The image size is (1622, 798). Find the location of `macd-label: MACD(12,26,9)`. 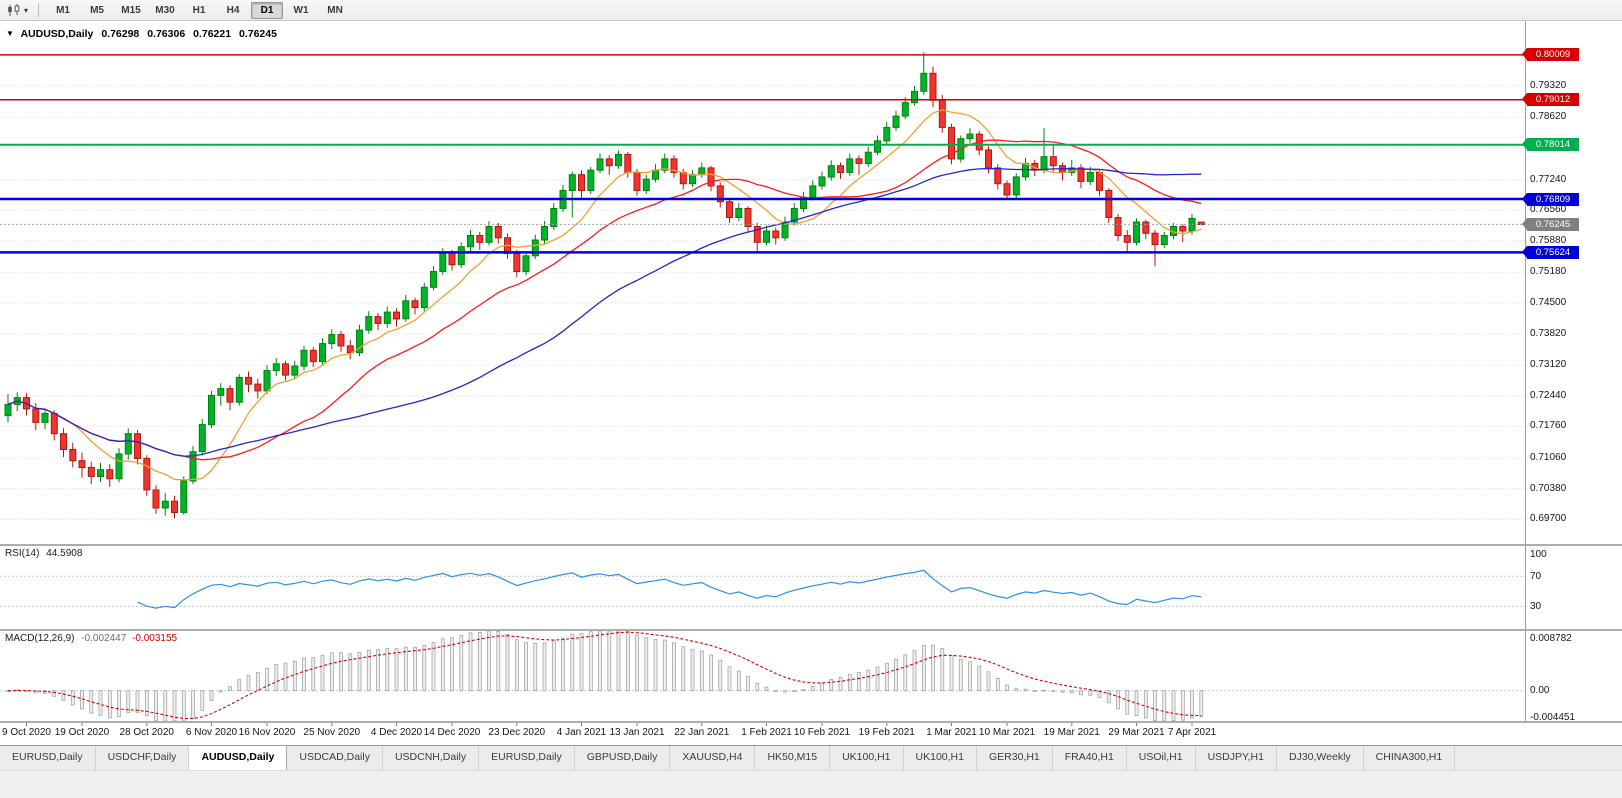

macd-label: MACD(12,26,9) is located at coordinates (40, 638).